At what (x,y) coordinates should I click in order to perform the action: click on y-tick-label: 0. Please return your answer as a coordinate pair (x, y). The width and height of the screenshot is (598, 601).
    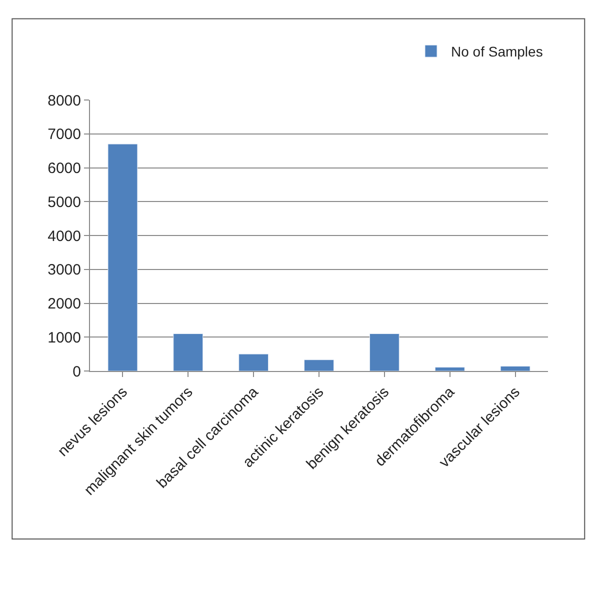
    Looking at the image, I should click on (76, 371).